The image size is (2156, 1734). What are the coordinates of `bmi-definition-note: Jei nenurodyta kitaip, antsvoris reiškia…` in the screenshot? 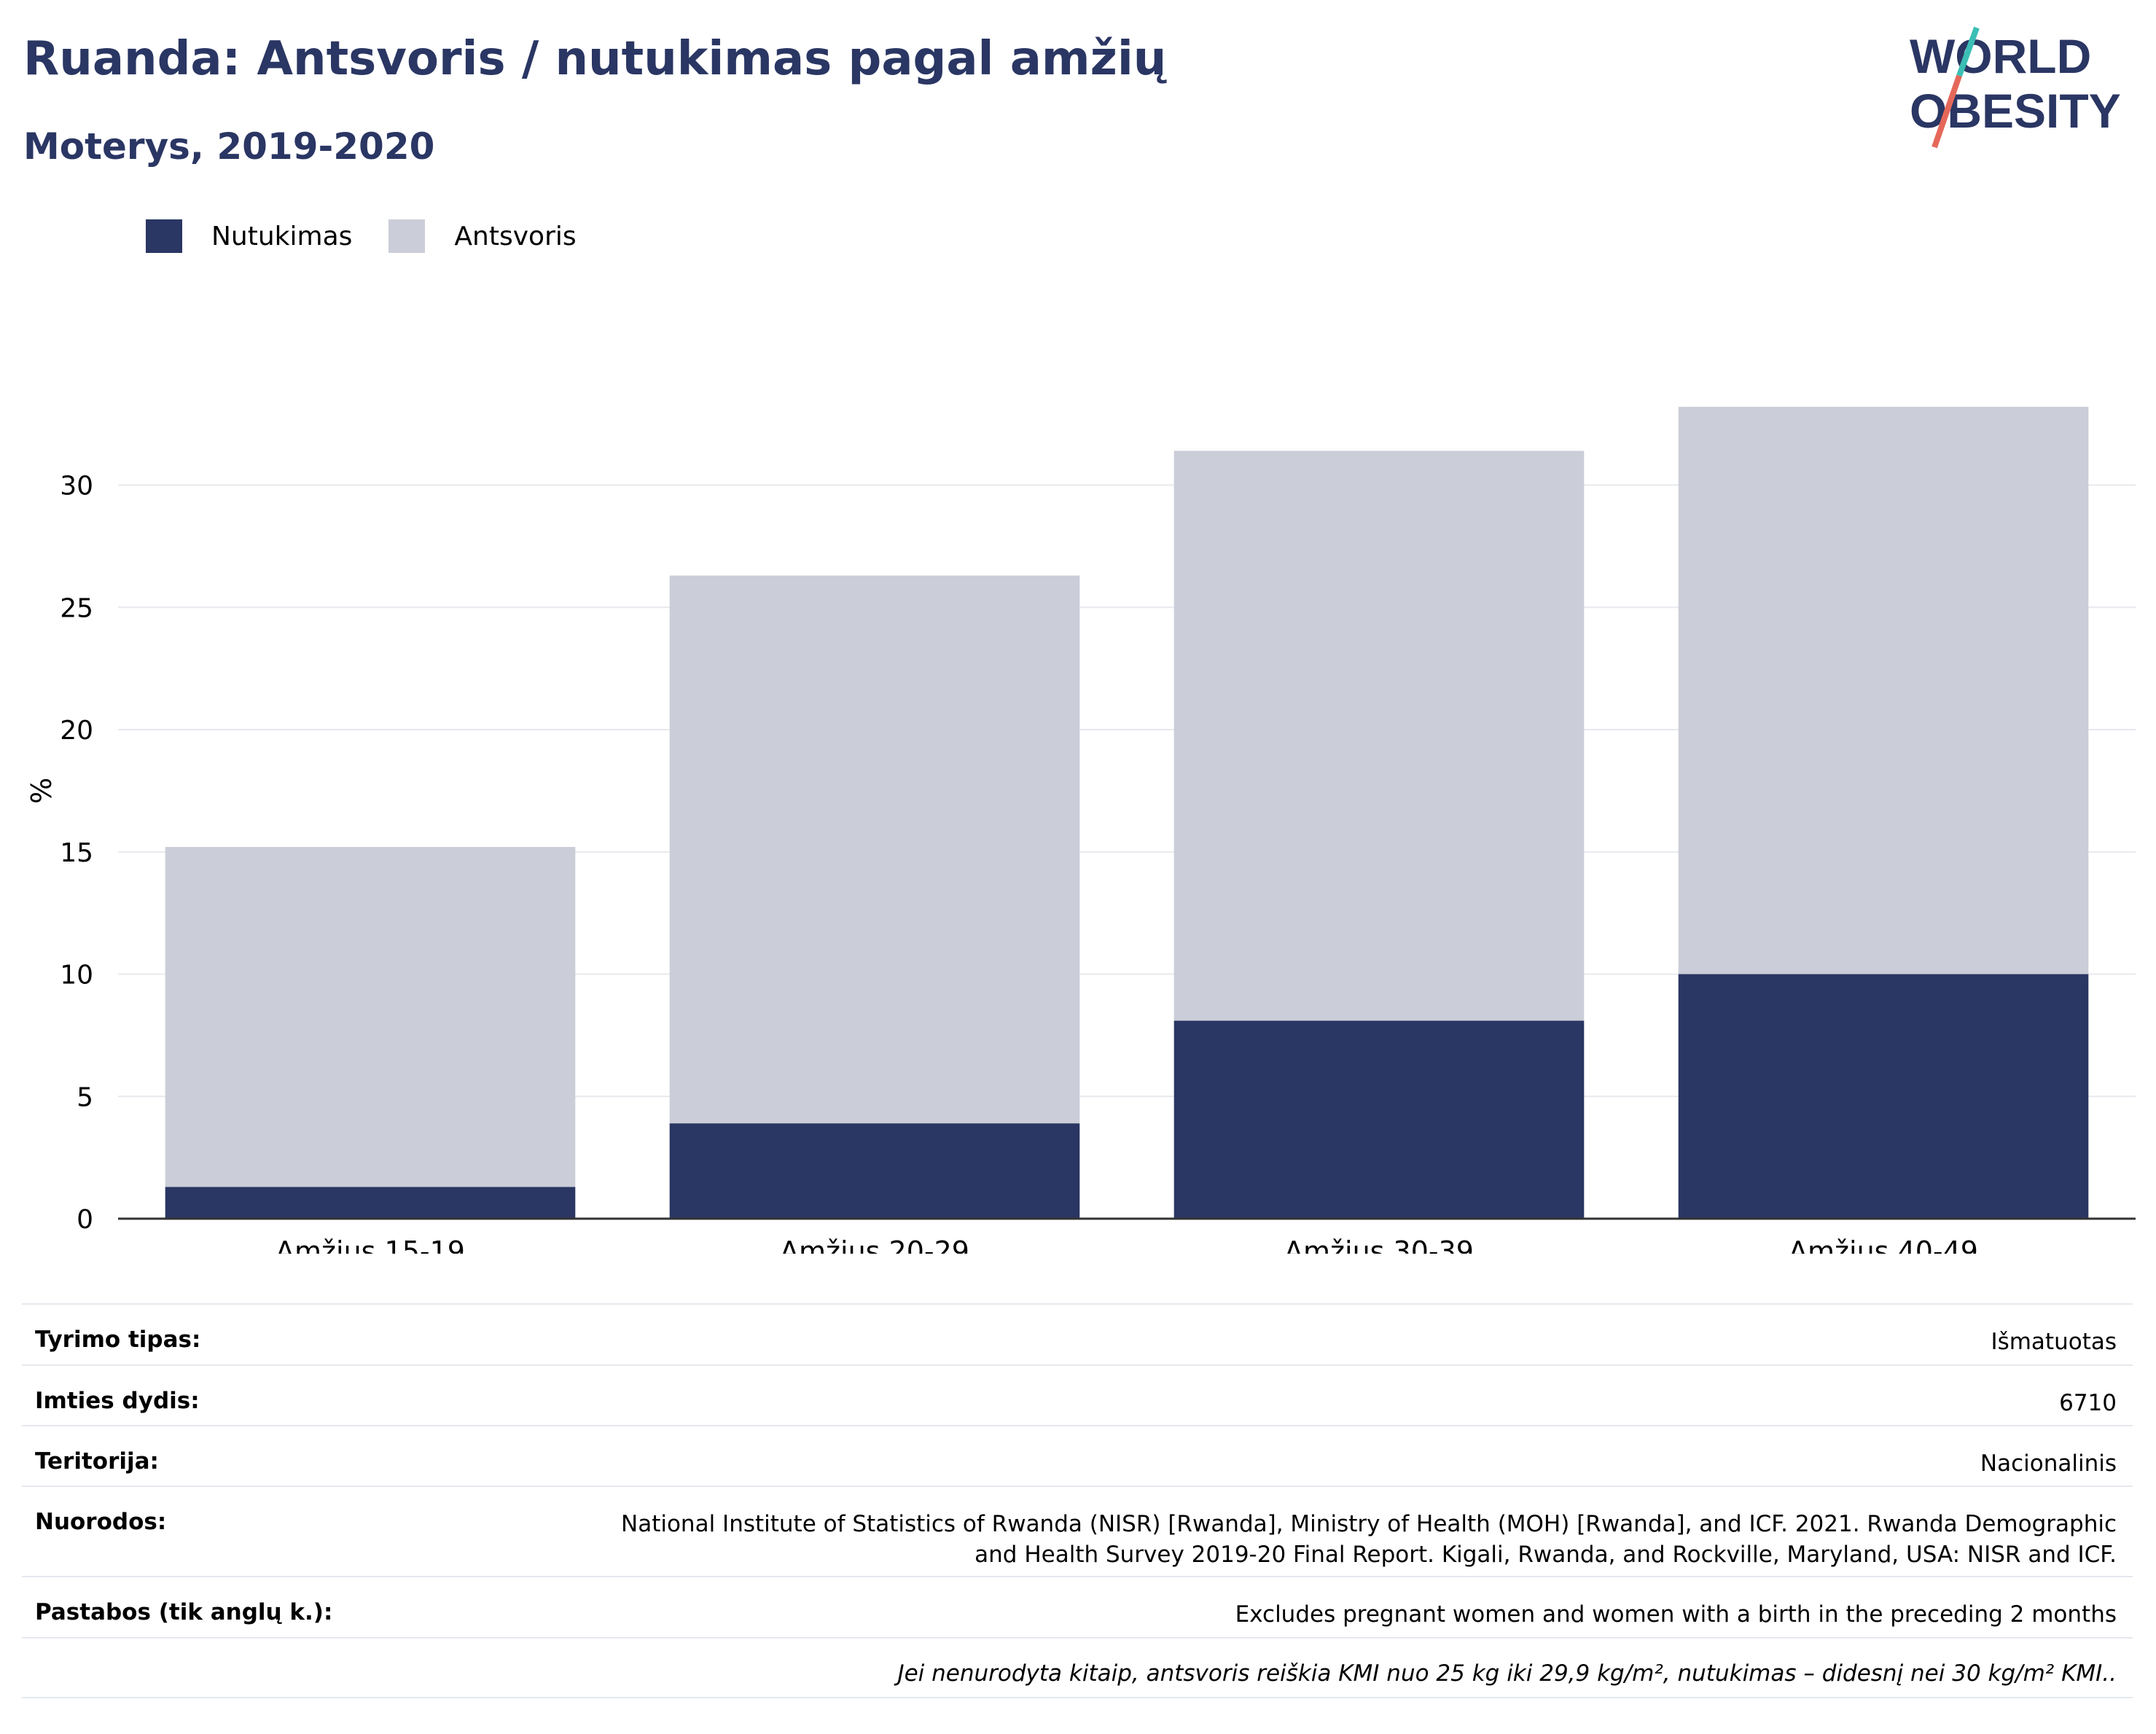 It's located at (1077, 1667).